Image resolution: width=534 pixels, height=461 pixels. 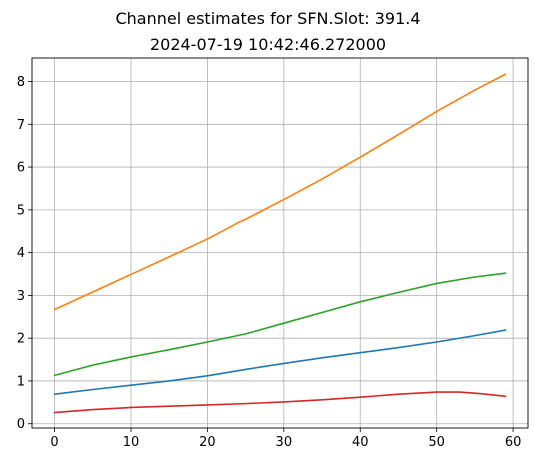 I want to click on x-tick-label: 20, so click(x=207, y=442).